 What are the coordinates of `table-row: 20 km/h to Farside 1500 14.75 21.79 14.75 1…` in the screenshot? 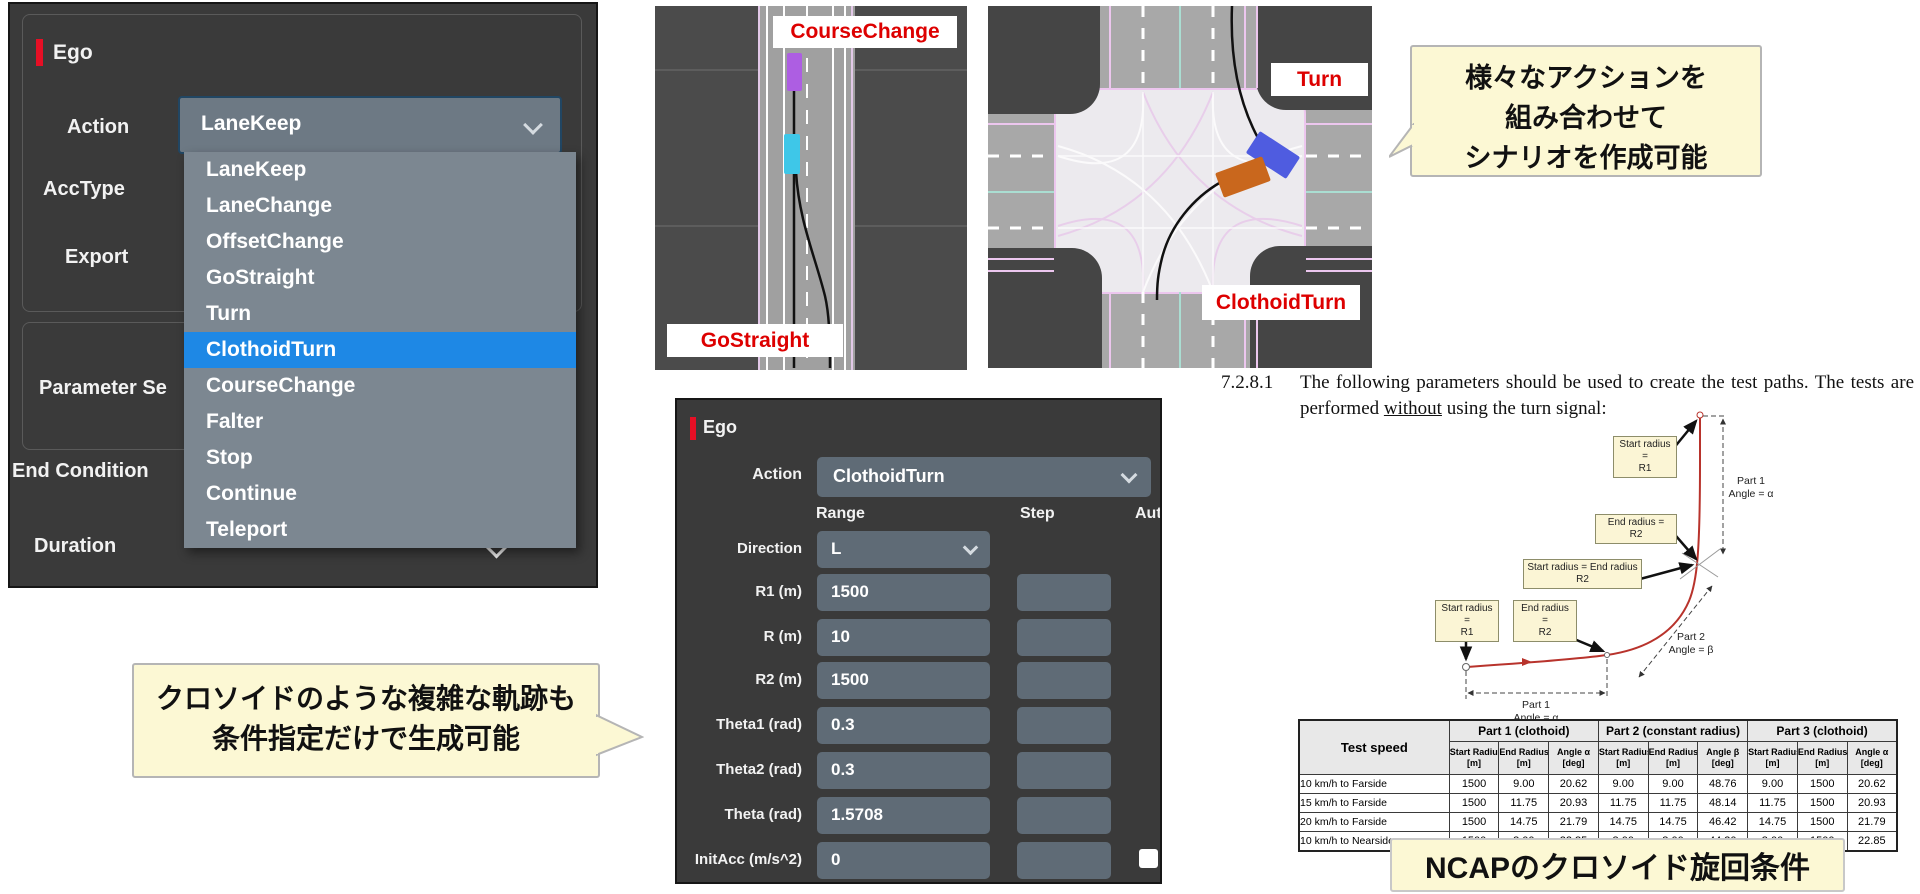 It's located at (1598, 822).